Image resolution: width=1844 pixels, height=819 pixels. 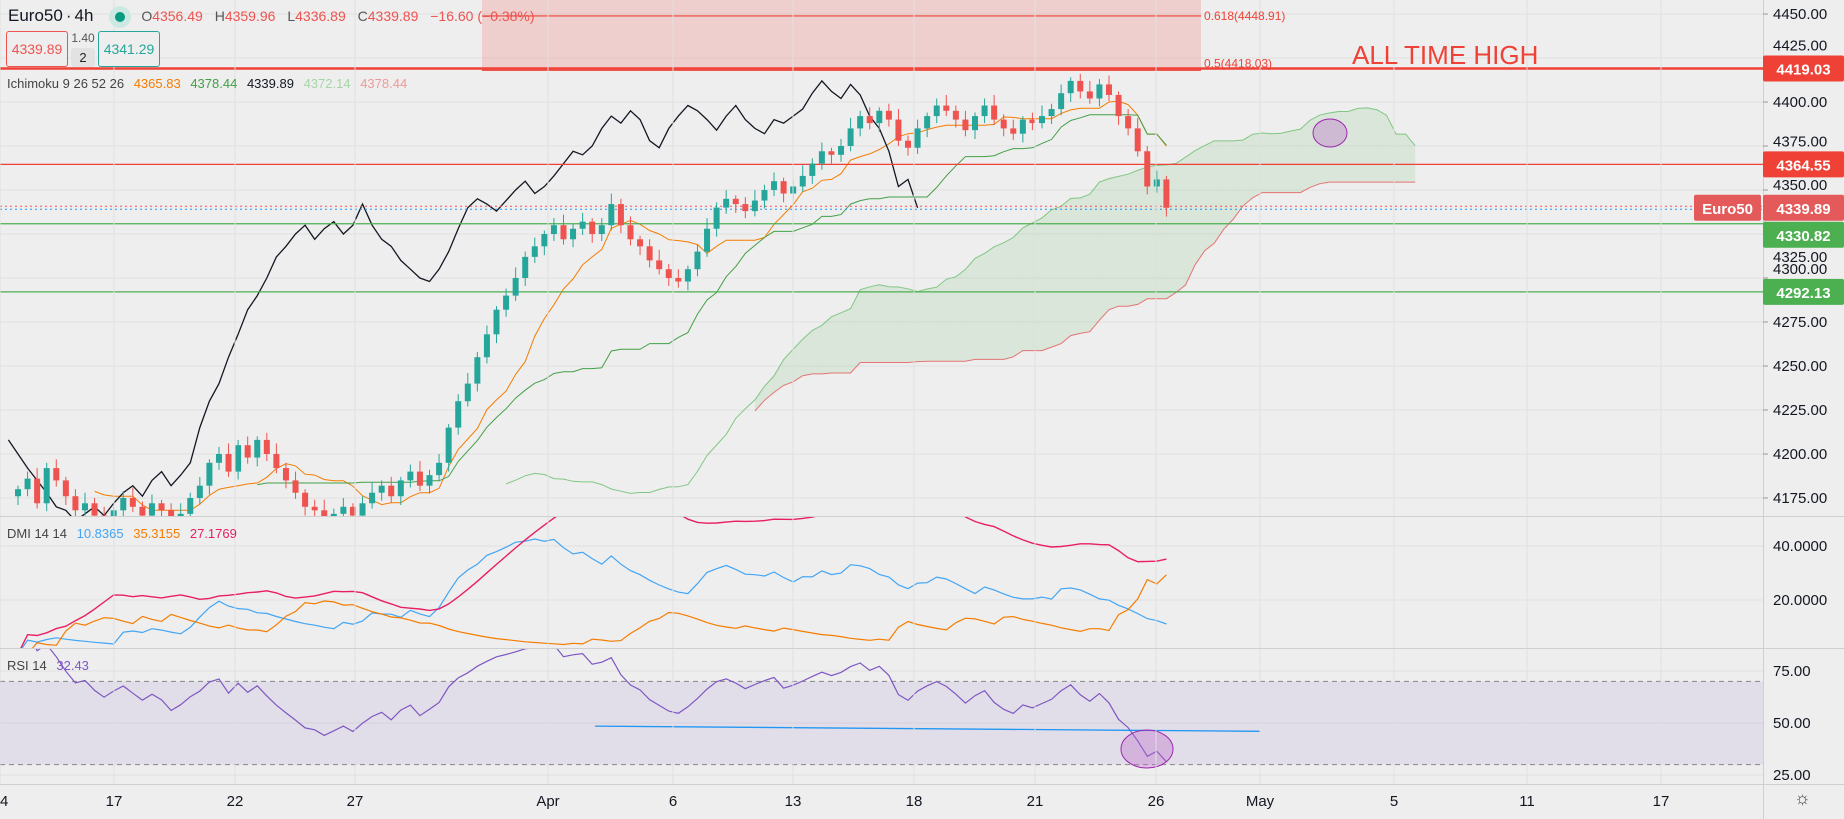 I want to click on time-tick-label: 18, so click(x=914, y=801).